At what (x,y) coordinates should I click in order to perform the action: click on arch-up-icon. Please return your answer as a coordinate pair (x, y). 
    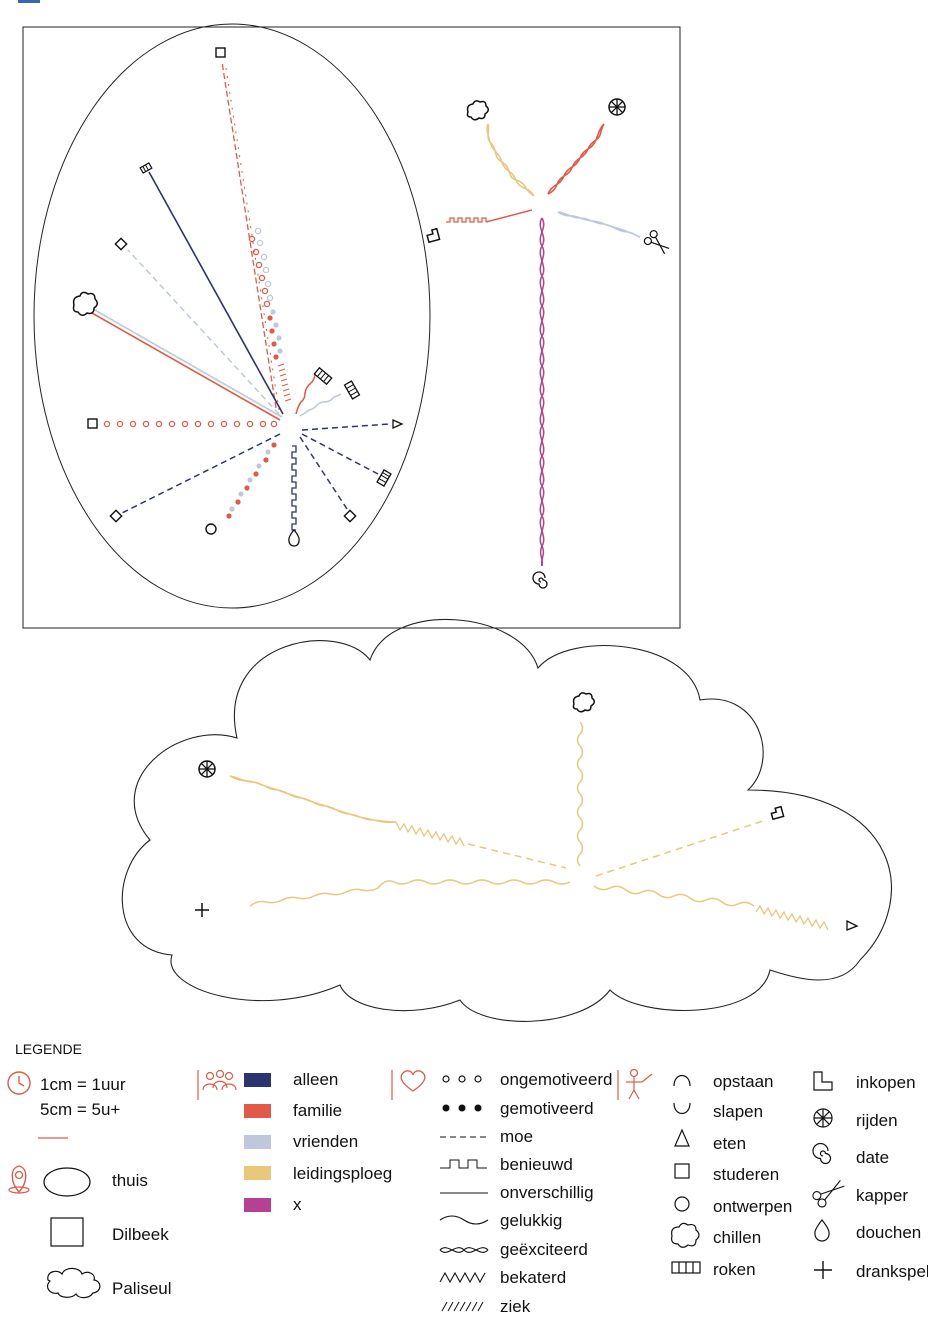
    Looking at the image, I should click on (682, 1080).